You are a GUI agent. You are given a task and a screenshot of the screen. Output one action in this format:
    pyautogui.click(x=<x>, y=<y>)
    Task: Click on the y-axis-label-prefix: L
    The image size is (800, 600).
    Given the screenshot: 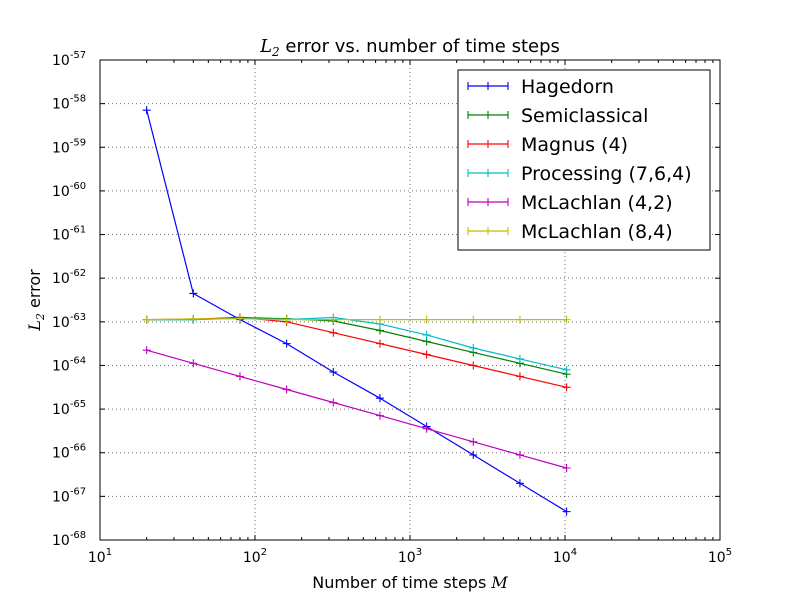 What is the action you would take?
    pyautogui.click(x=34, y=326)
    